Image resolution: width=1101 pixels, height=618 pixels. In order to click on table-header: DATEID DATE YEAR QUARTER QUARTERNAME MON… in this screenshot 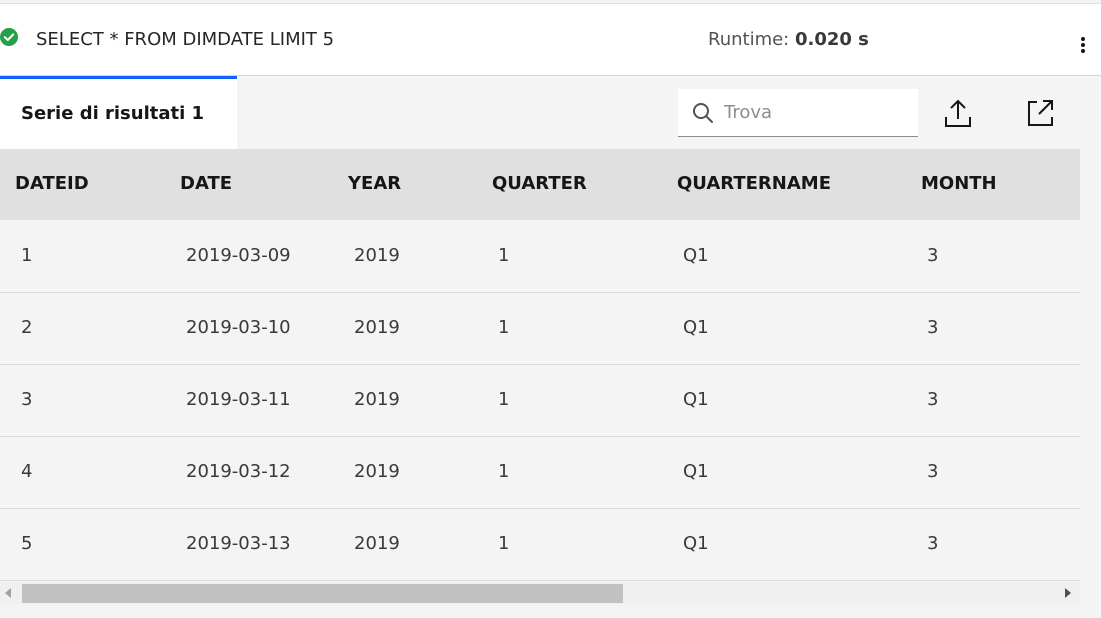, I will do `click(540, 184)`.